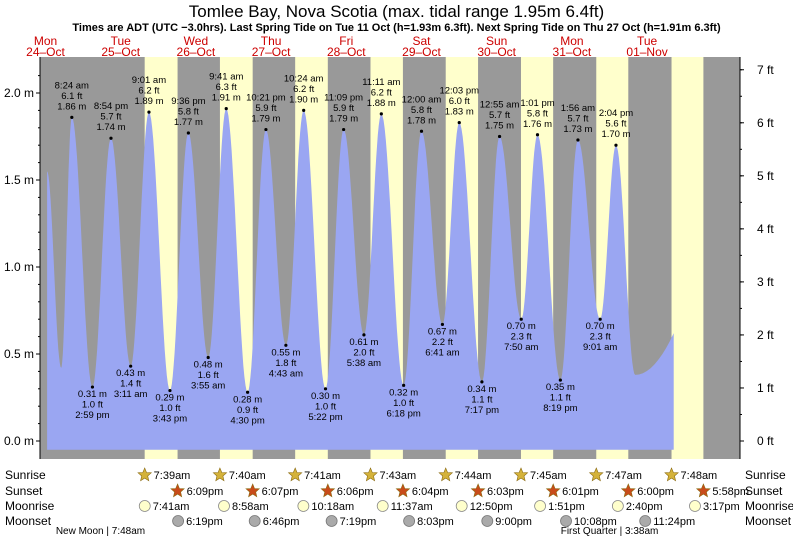  Describe the element at coordinates (623, 476) in the screenshot. I see `sunrise-time: 7:47am` at that location.